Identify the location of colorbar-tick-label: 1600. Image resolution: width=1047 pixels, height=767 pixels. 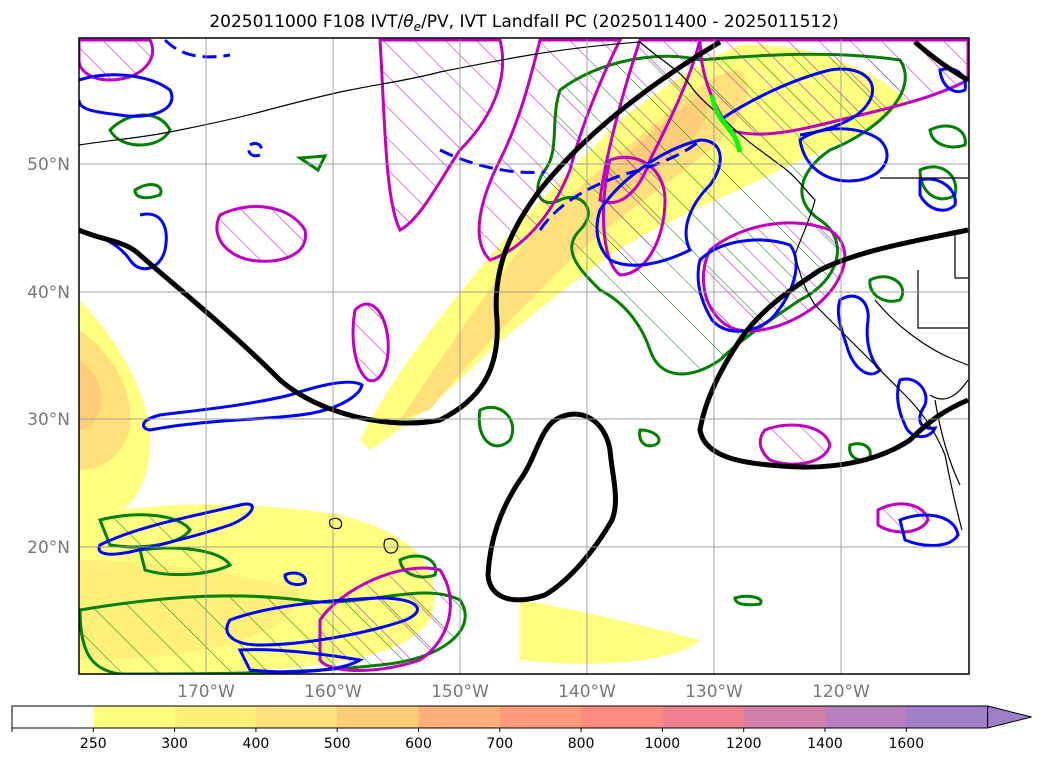
(906, 744).